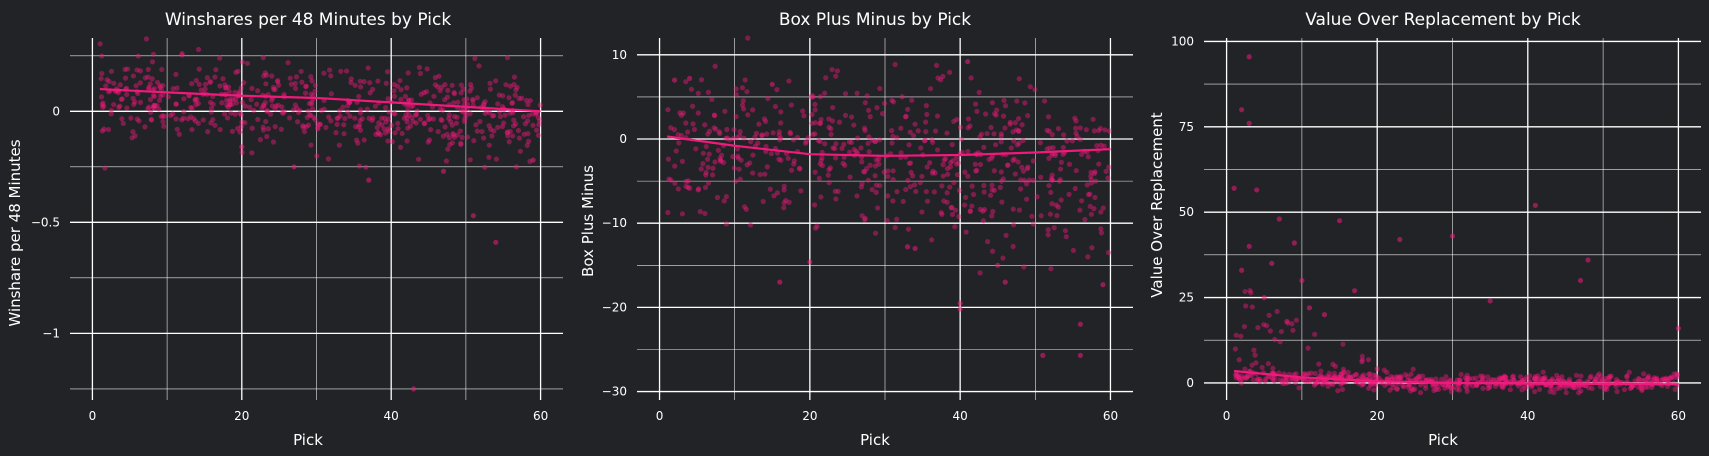 The width and height of the screenshot is (1709, 456). What do you see at coordinates (308, 20) in the screenshot?
I see `chart-title-winshares: Winshares per 48 Minutes by Pick` at bounding box center [308, 20].